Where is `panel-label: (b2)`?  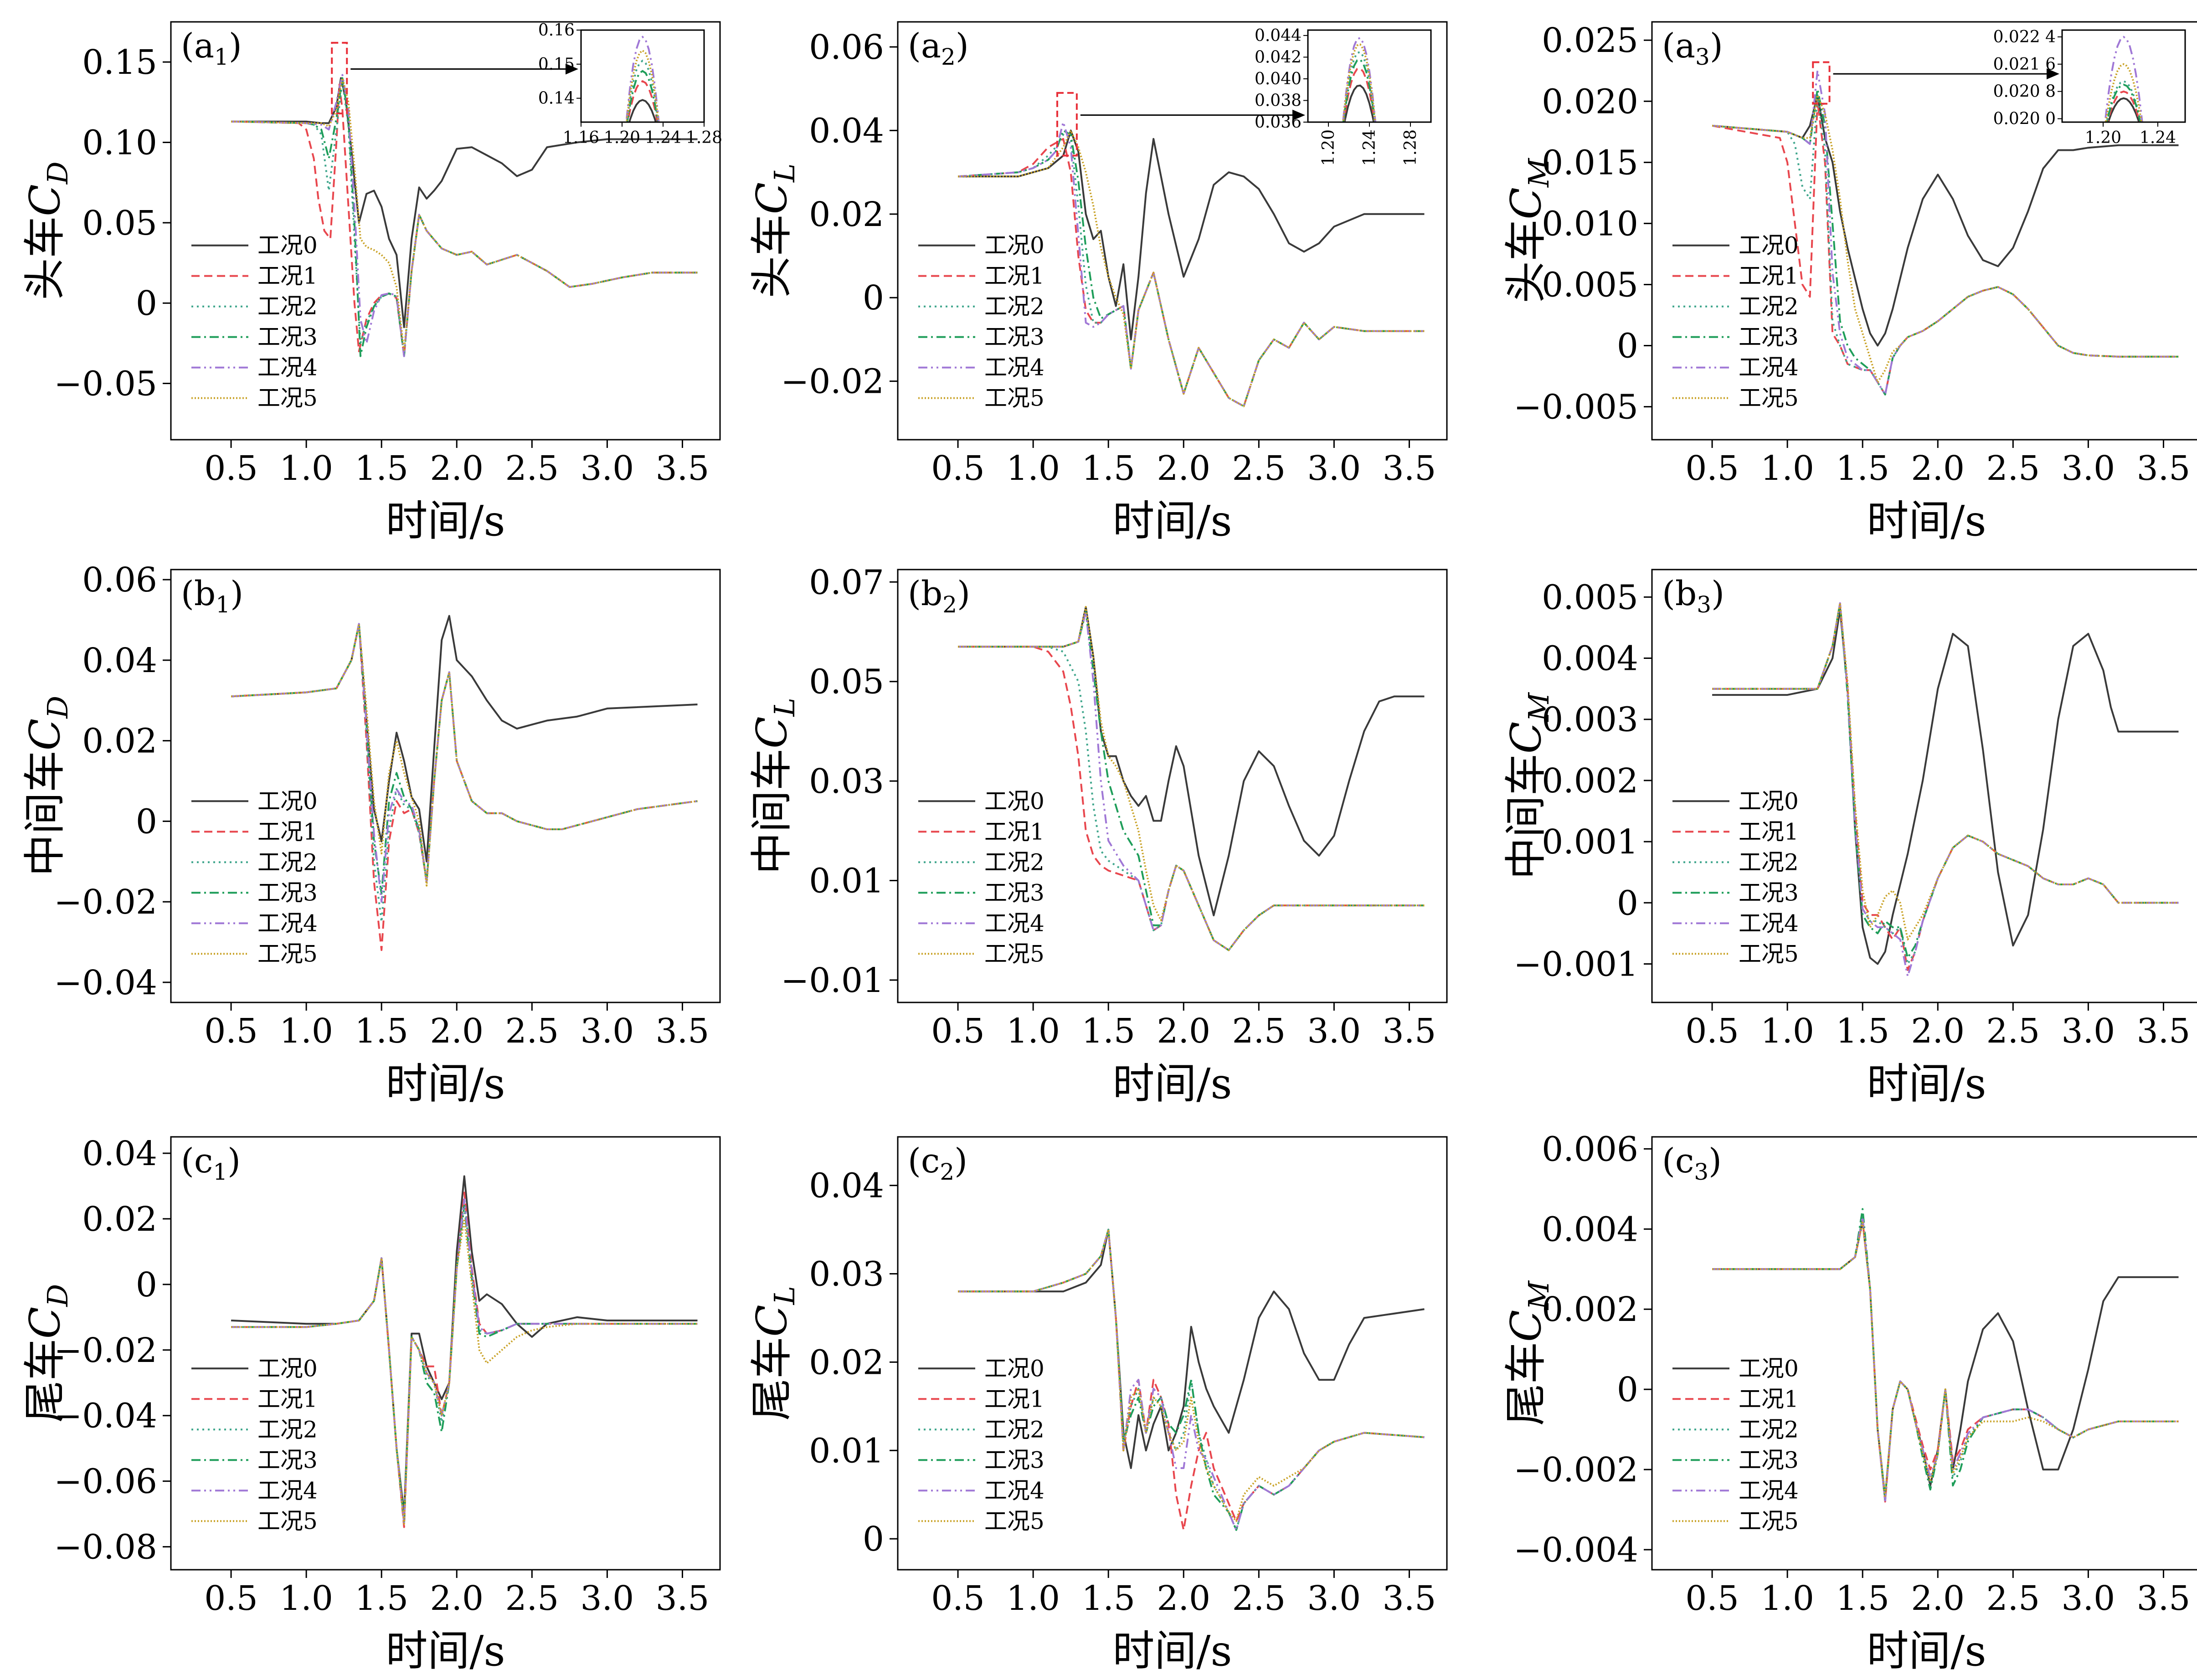 panel-label: (b2) is located at coordinates (939, 596).